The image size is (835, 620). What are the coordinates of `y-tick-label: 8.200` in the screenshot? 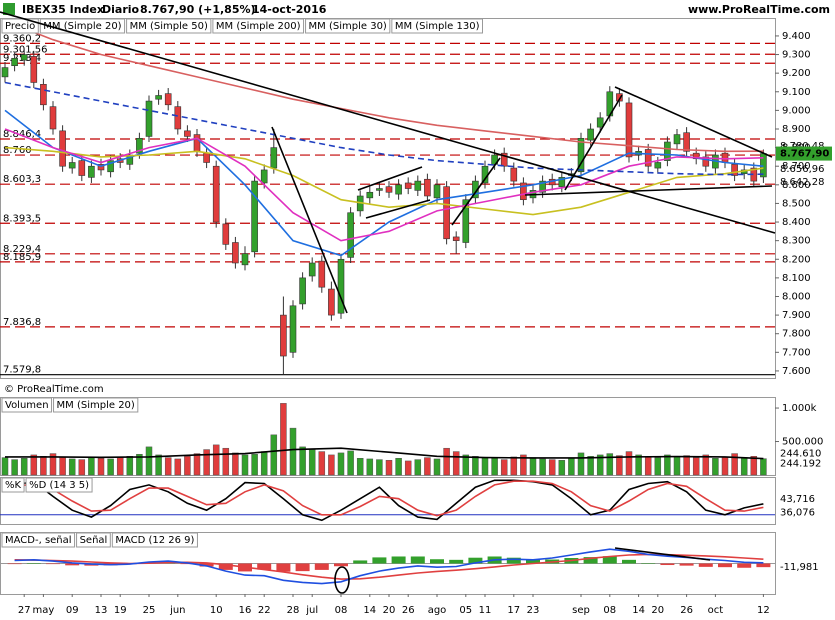 It's located at (796, 259).